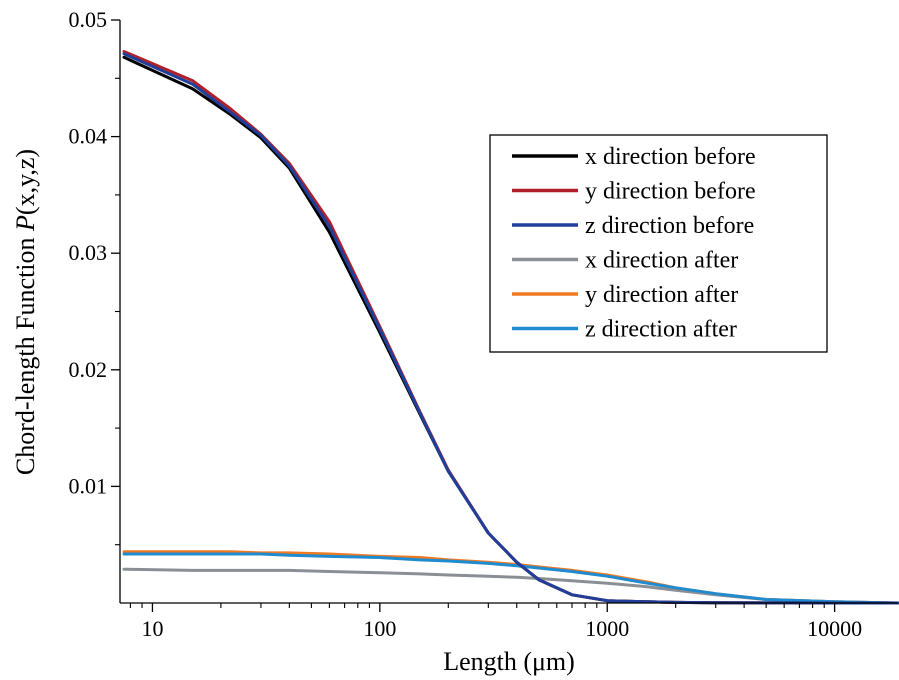 The image size is (899, 680). Describe the element at coordinates (834, 628) in the screenshot. I see `x-tick-label: 10000` at that location.